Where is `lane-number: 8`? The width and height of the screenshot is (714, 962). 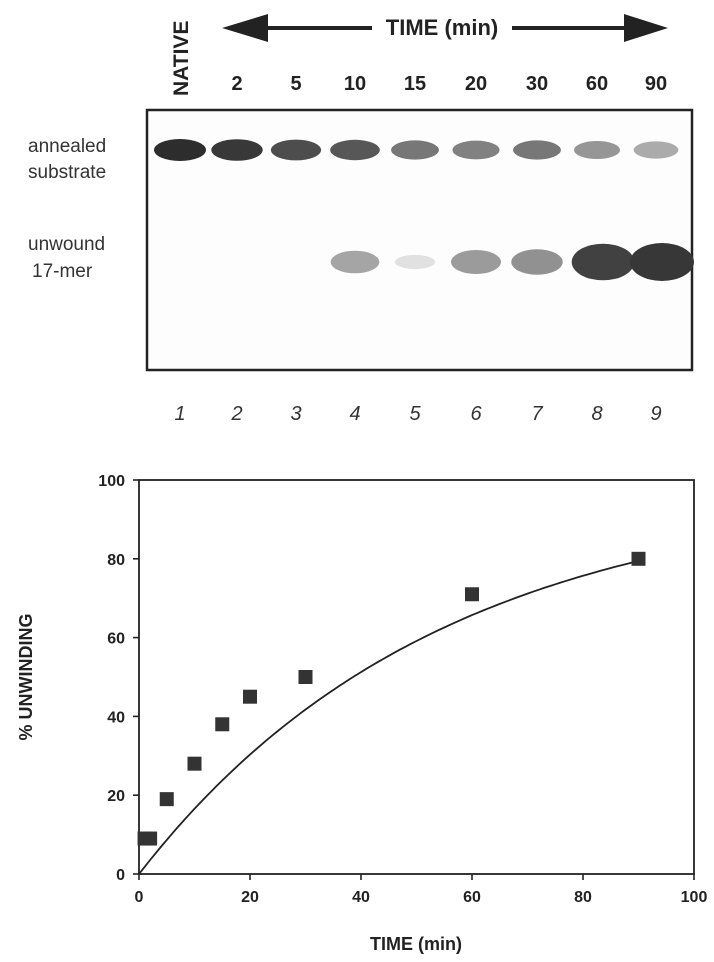
lane-number: 8 is located at coordinates (596, 414).